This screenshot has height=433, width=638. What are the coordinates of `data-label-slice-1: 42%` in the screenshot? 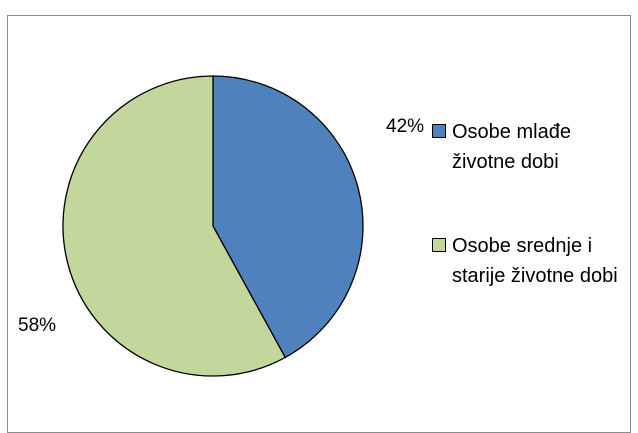 It's located at (405, 126).